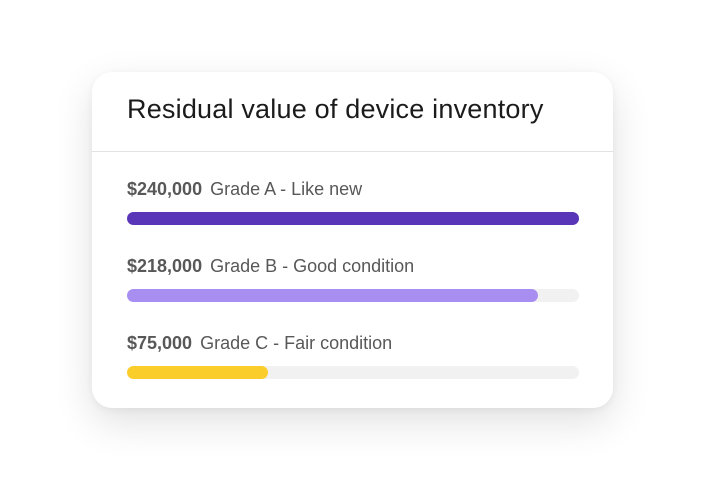 The width and height of the screenshot is (704, 493). What do you see at coordinates (296, 343) in the screenshot?
I see `category-label: Grade C - Fair condition` at bounding box center [296, 343].